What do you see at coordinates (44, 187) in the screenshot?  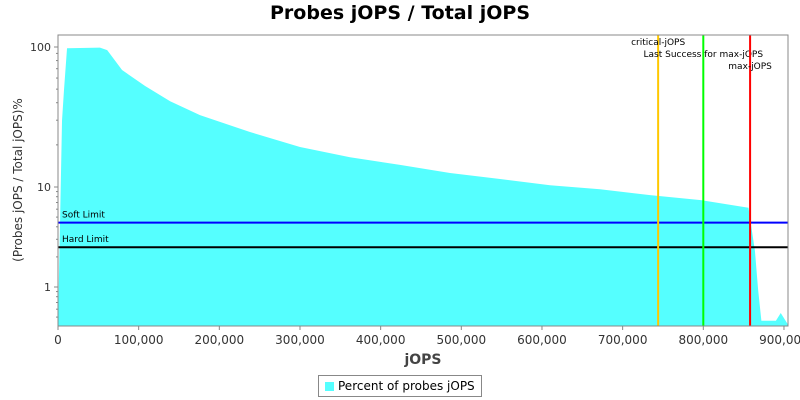 I see `y-tick-label: 10` at bounding box center [44, 187].